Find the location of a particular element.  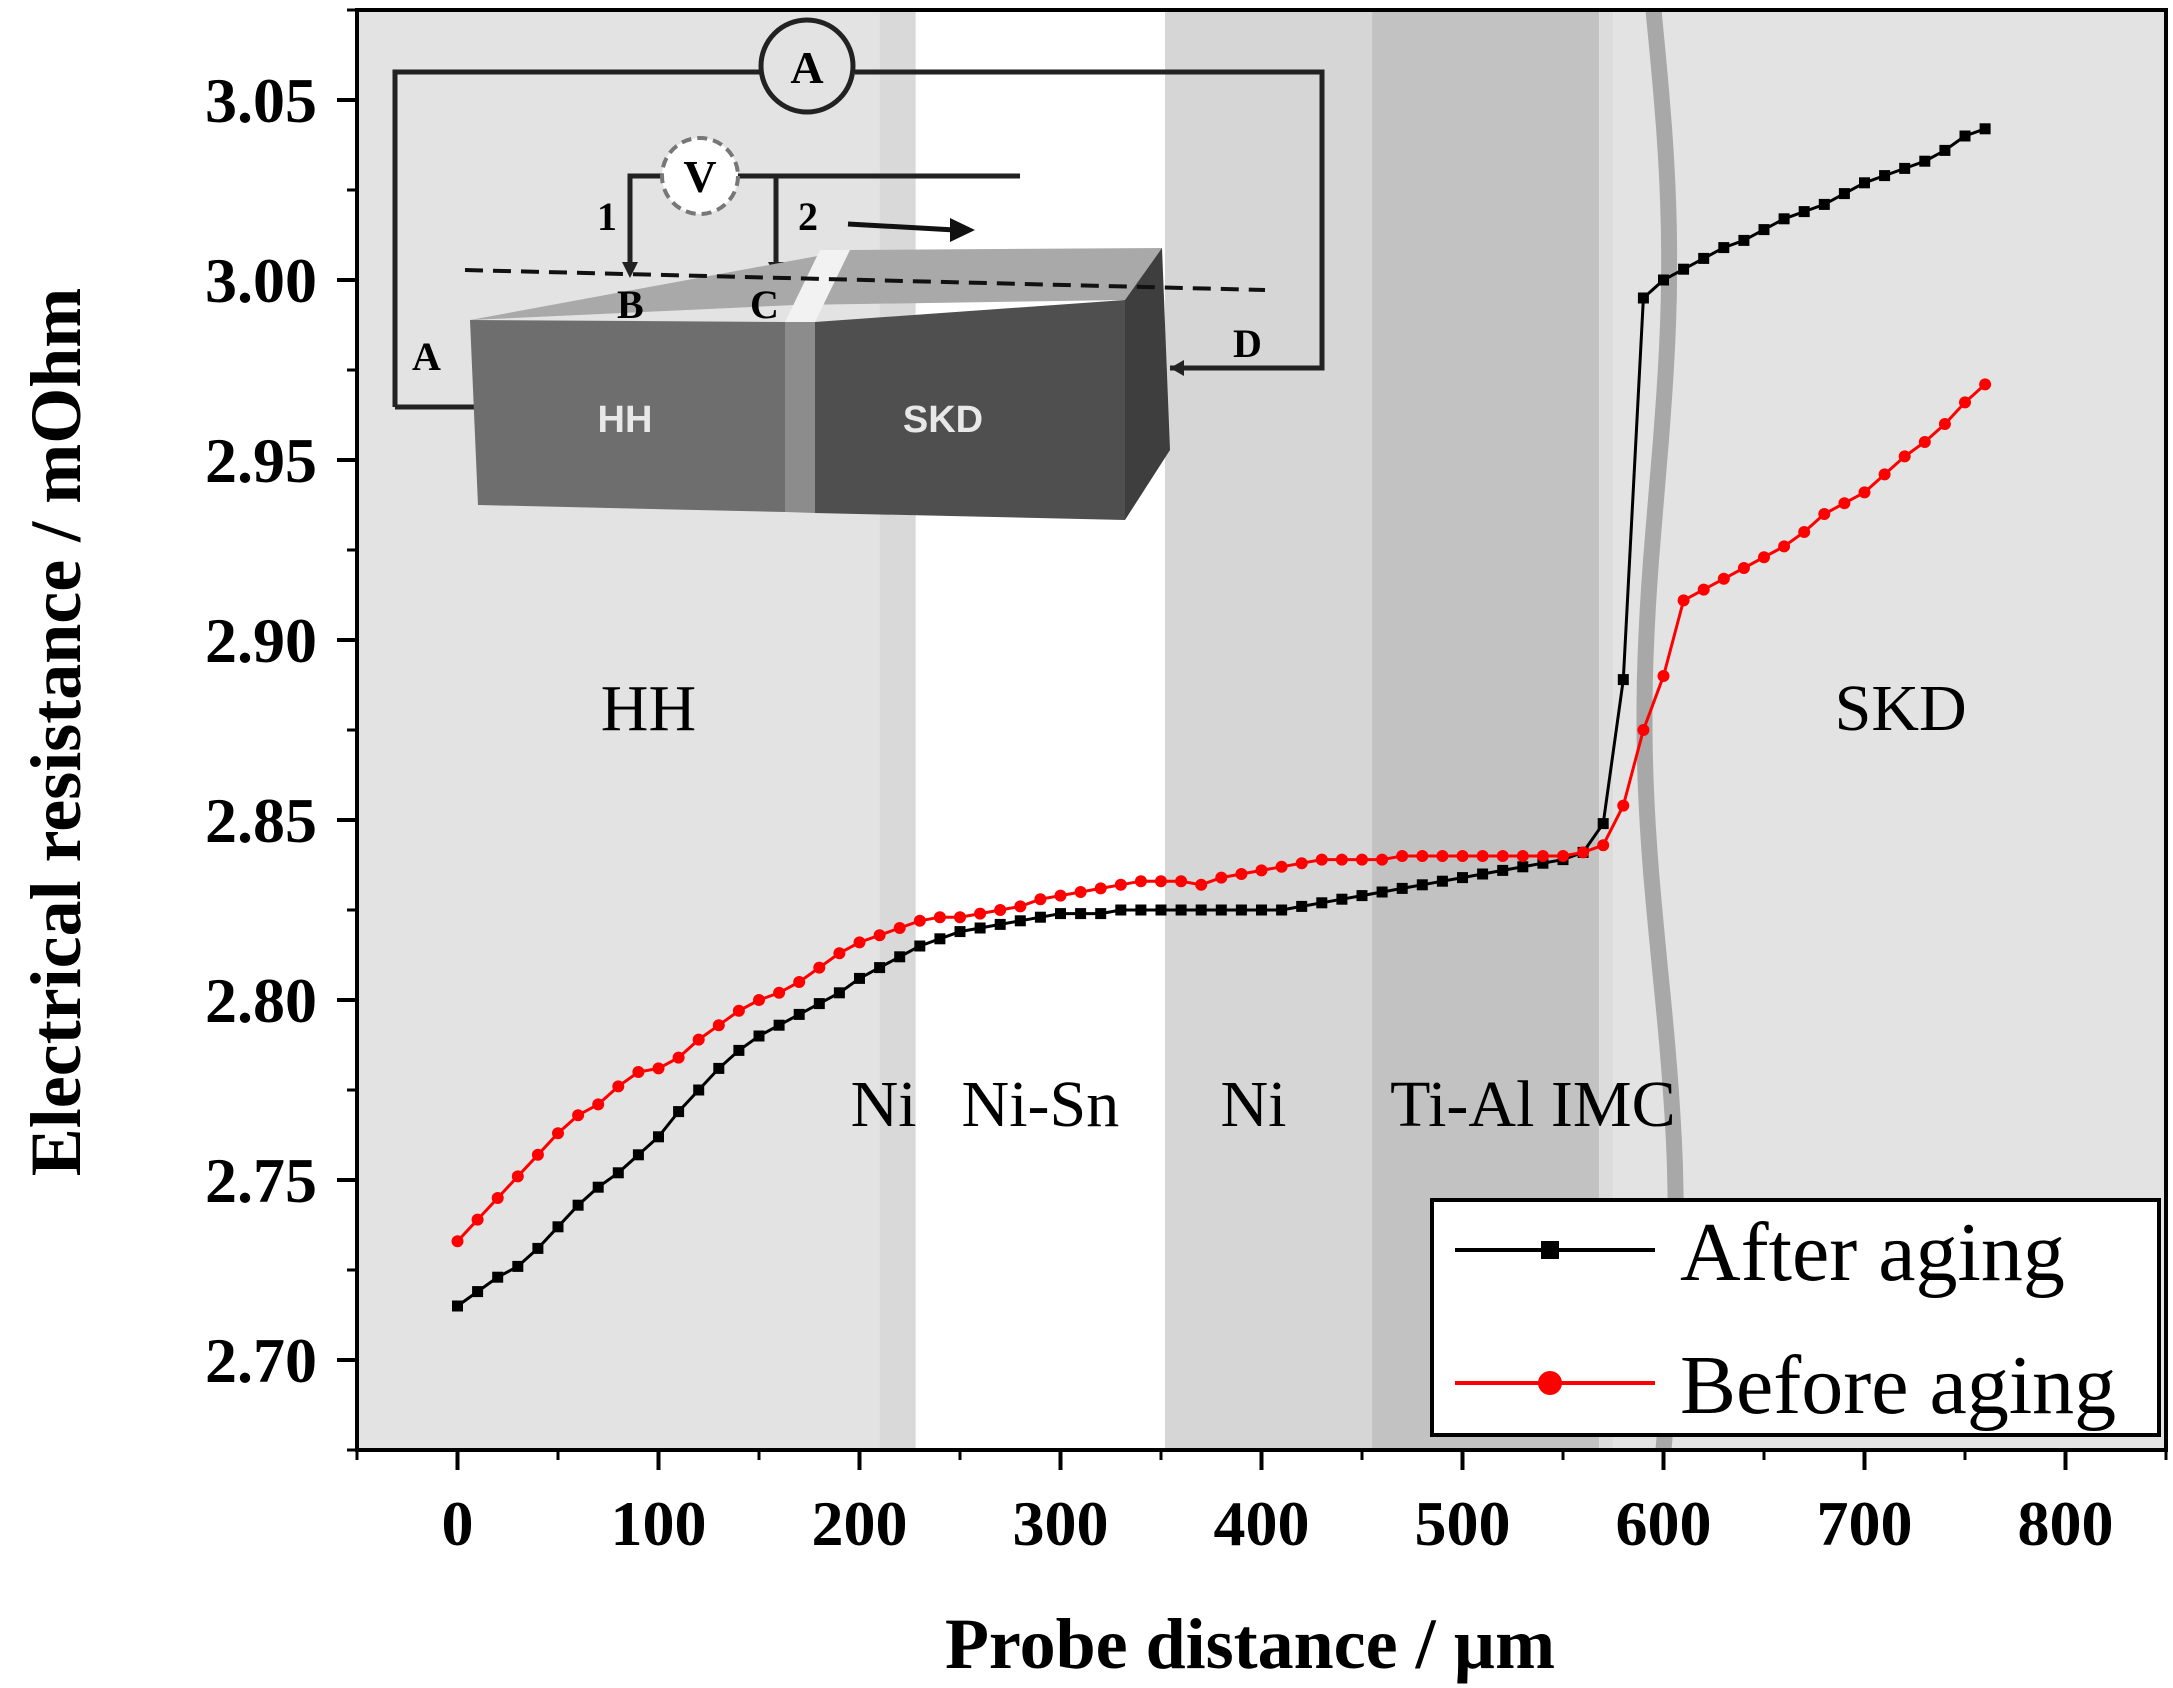

x-axis-title: Probe distance / µm is located at coordinates (1250, 1644).